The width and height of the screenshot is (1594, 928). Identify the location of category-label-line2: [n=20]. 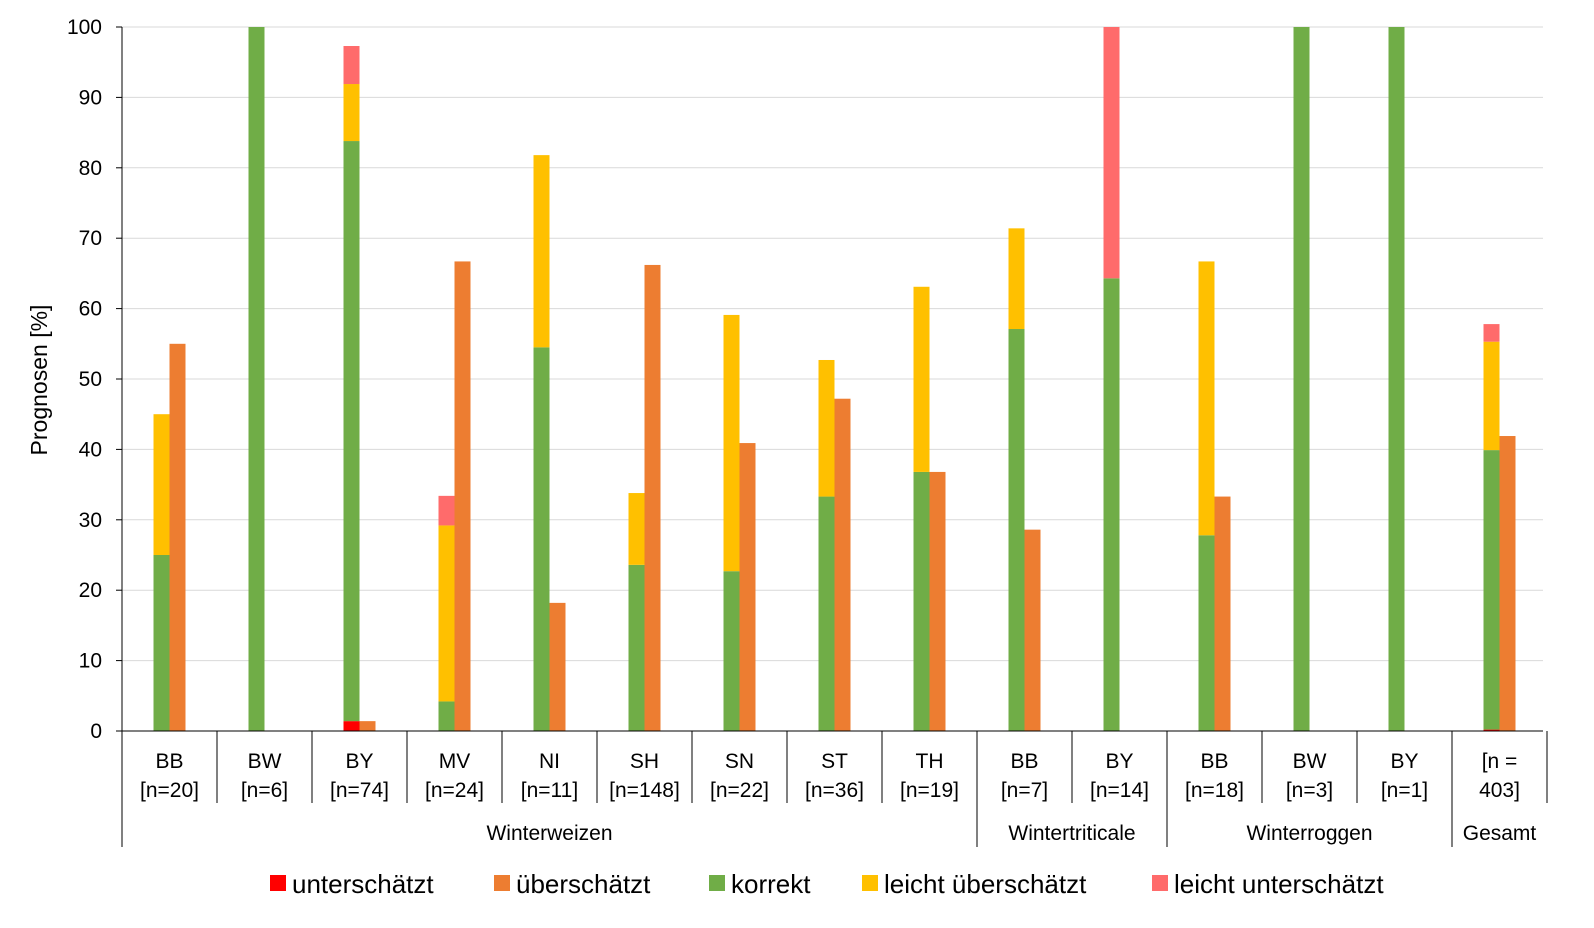
(169, 790).